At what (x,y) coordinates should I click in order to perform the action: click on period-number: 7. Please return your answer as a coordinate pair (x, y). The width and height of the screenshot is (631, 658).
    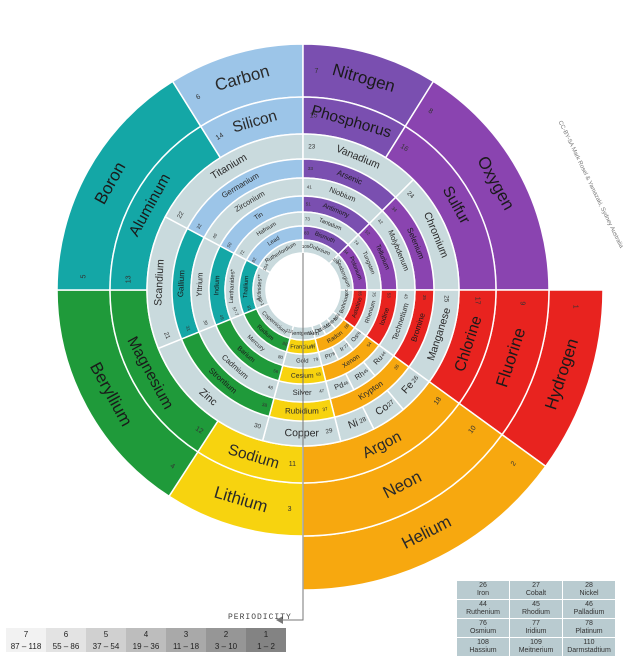
    Looking at the image, I should click on (26, 634).